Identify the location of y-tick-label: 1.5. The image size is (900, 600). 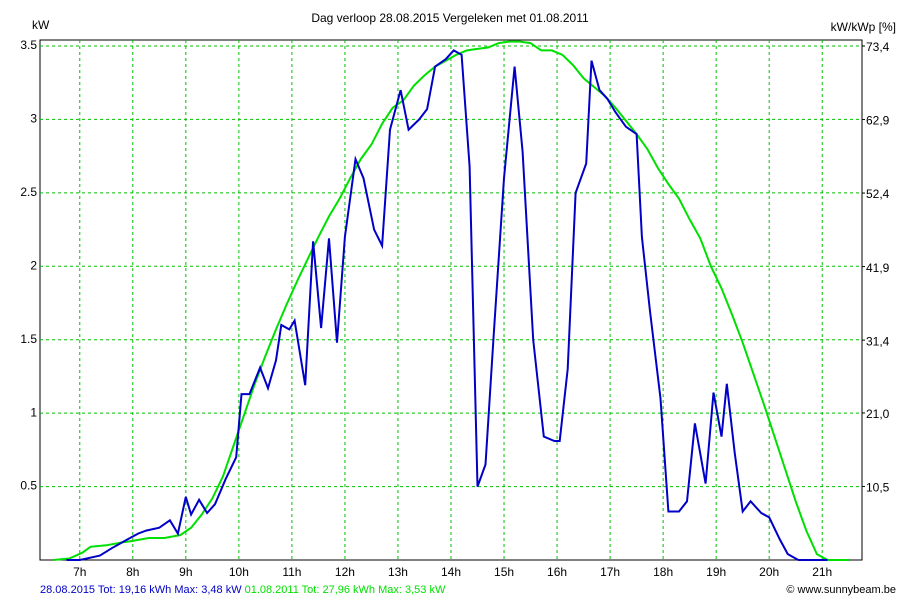
(28, 339).